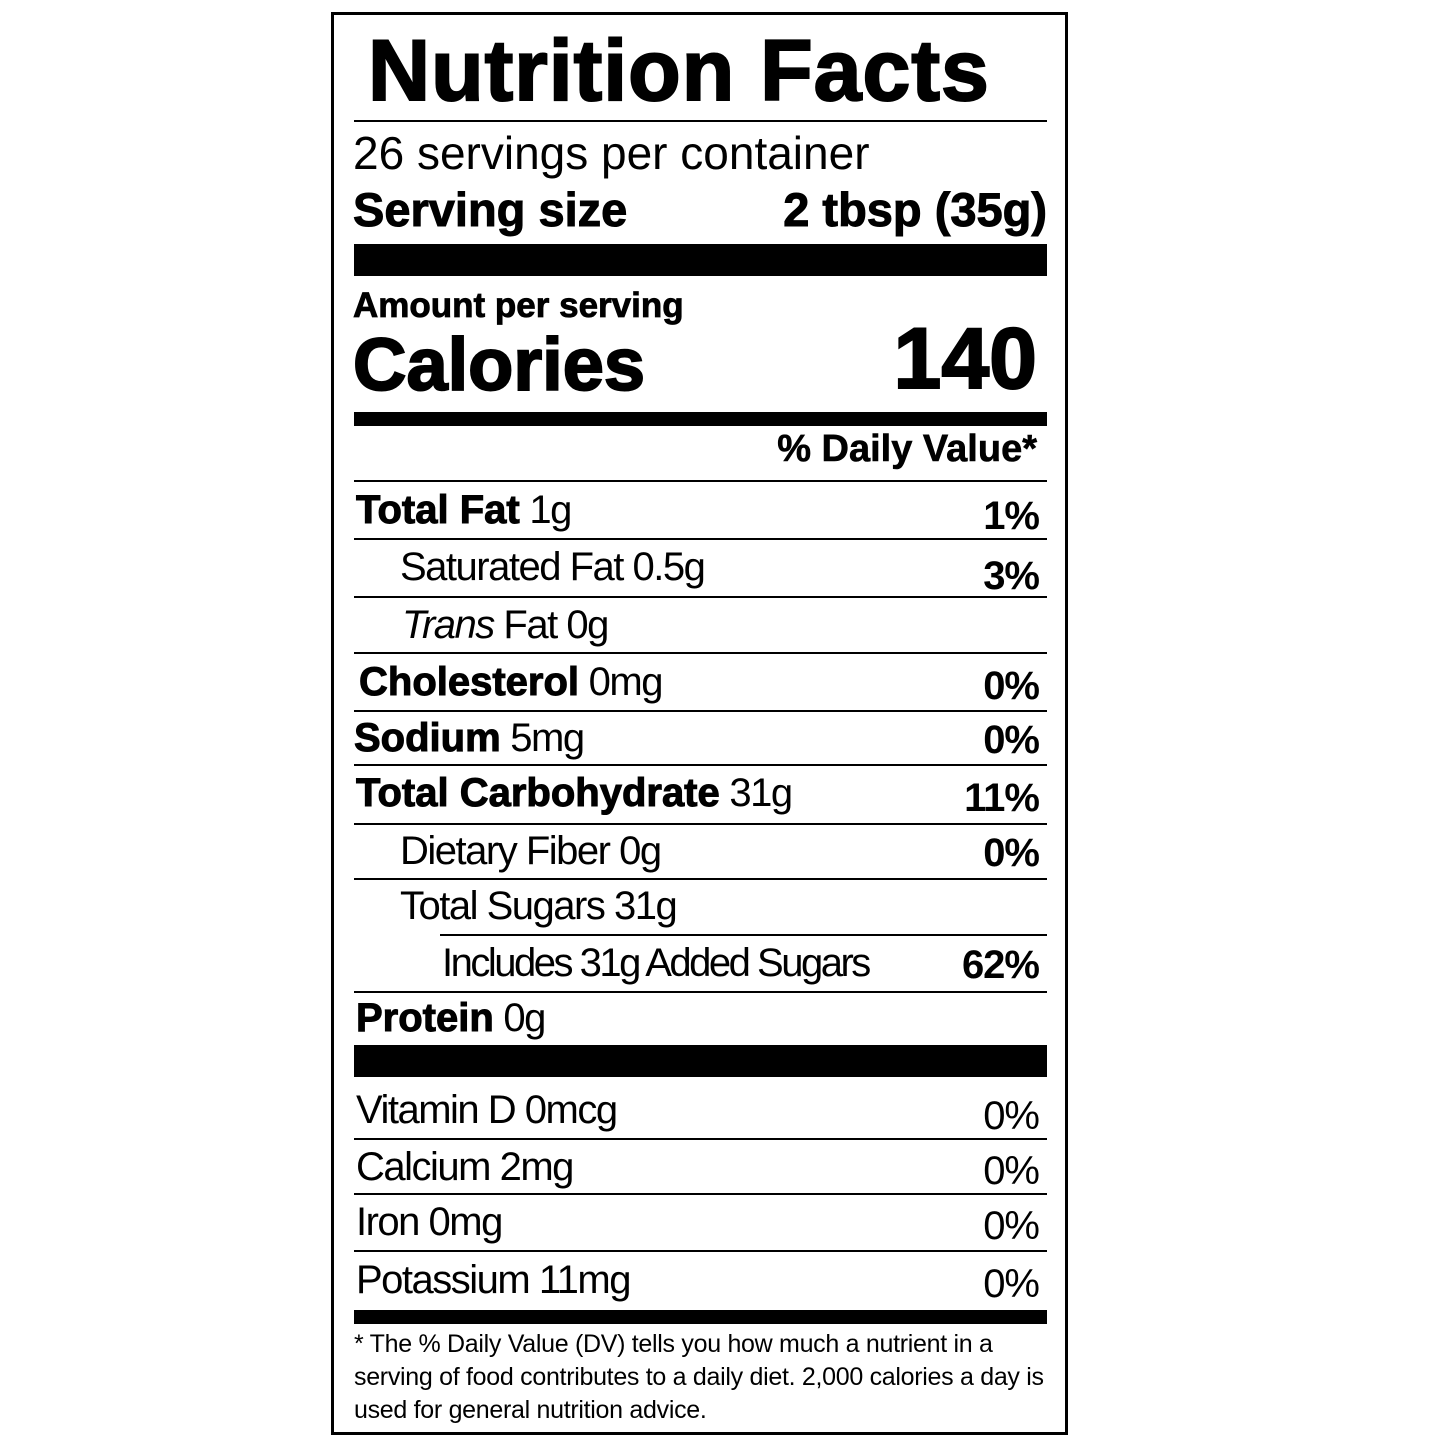  What do you see at coordinates (518, 306) in the screenshot?
I see `amount-per-serving: Amount per serving` at bounding box center [518, 306].